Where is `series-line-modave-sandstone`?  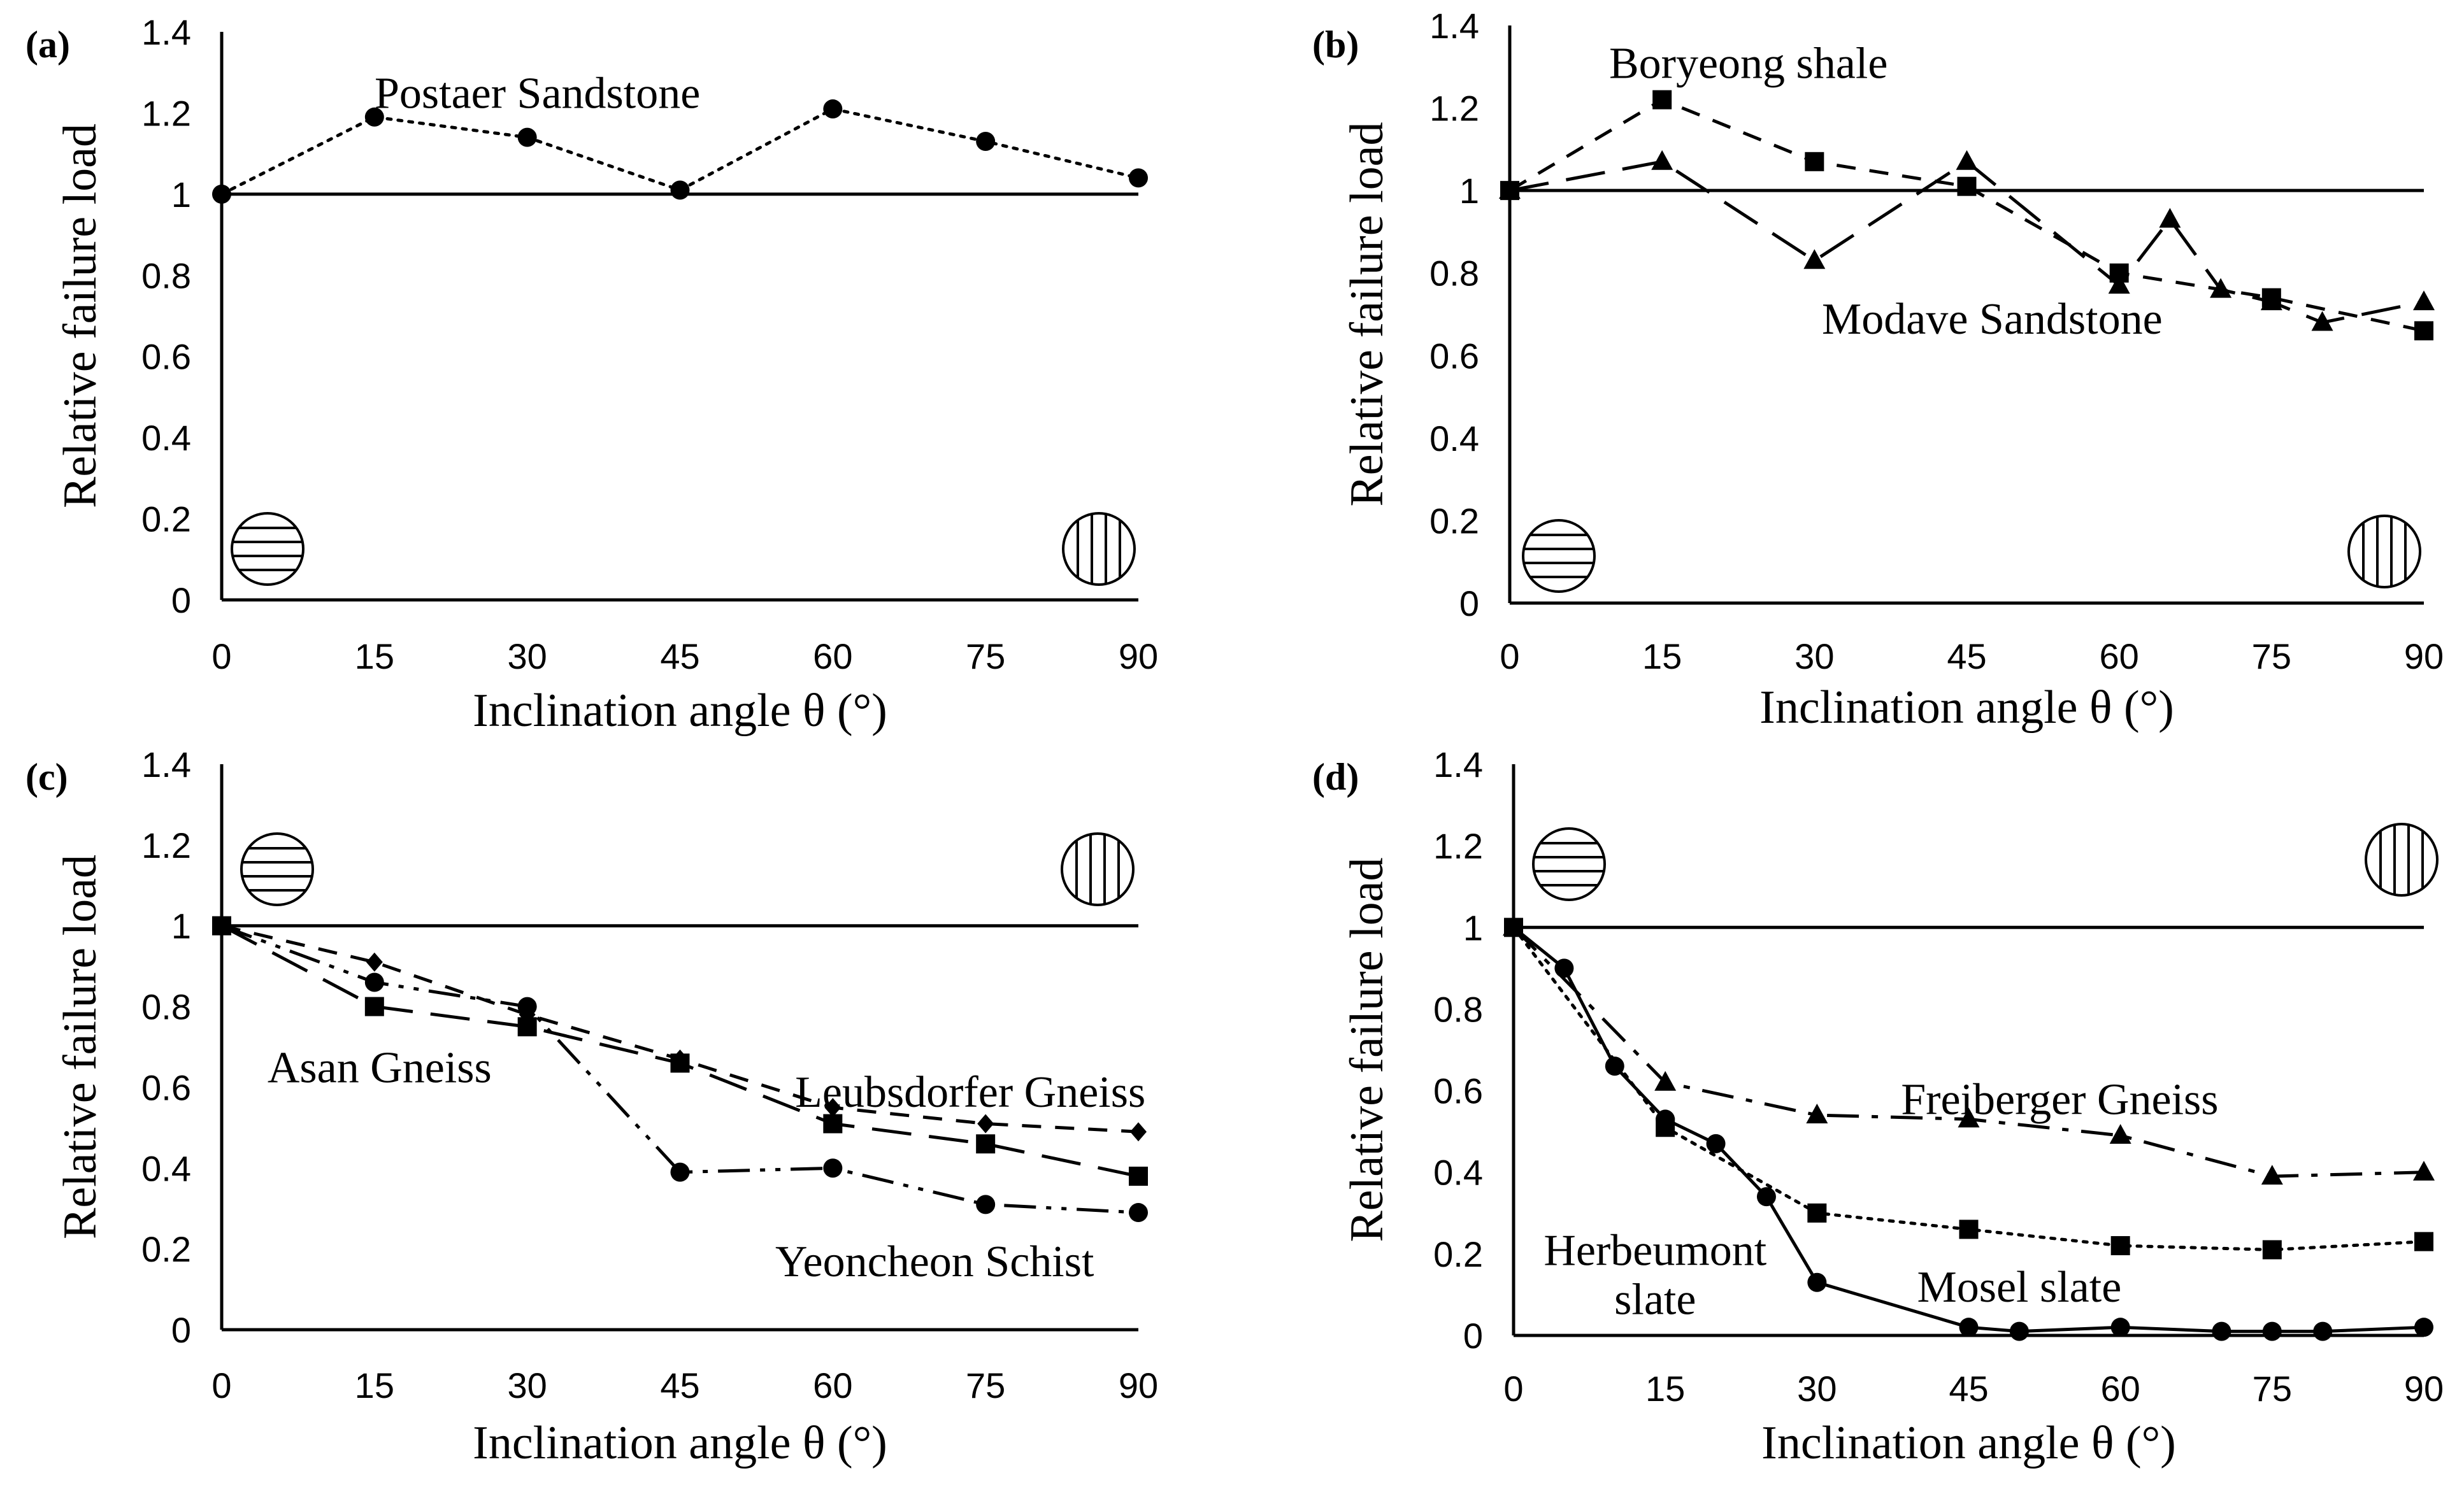
series-line-modave-sandstone is located at coordinates (1967, 242).